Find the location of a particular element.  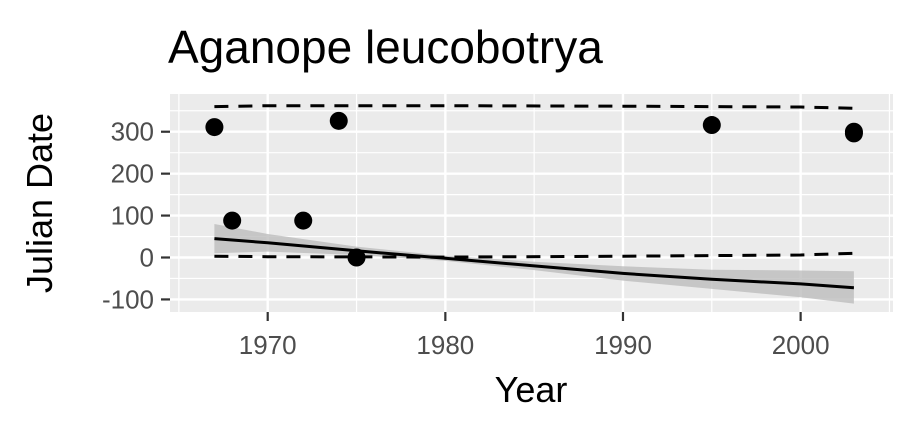

y-axis-title: Julian Date is located at coordinates (39, 203).